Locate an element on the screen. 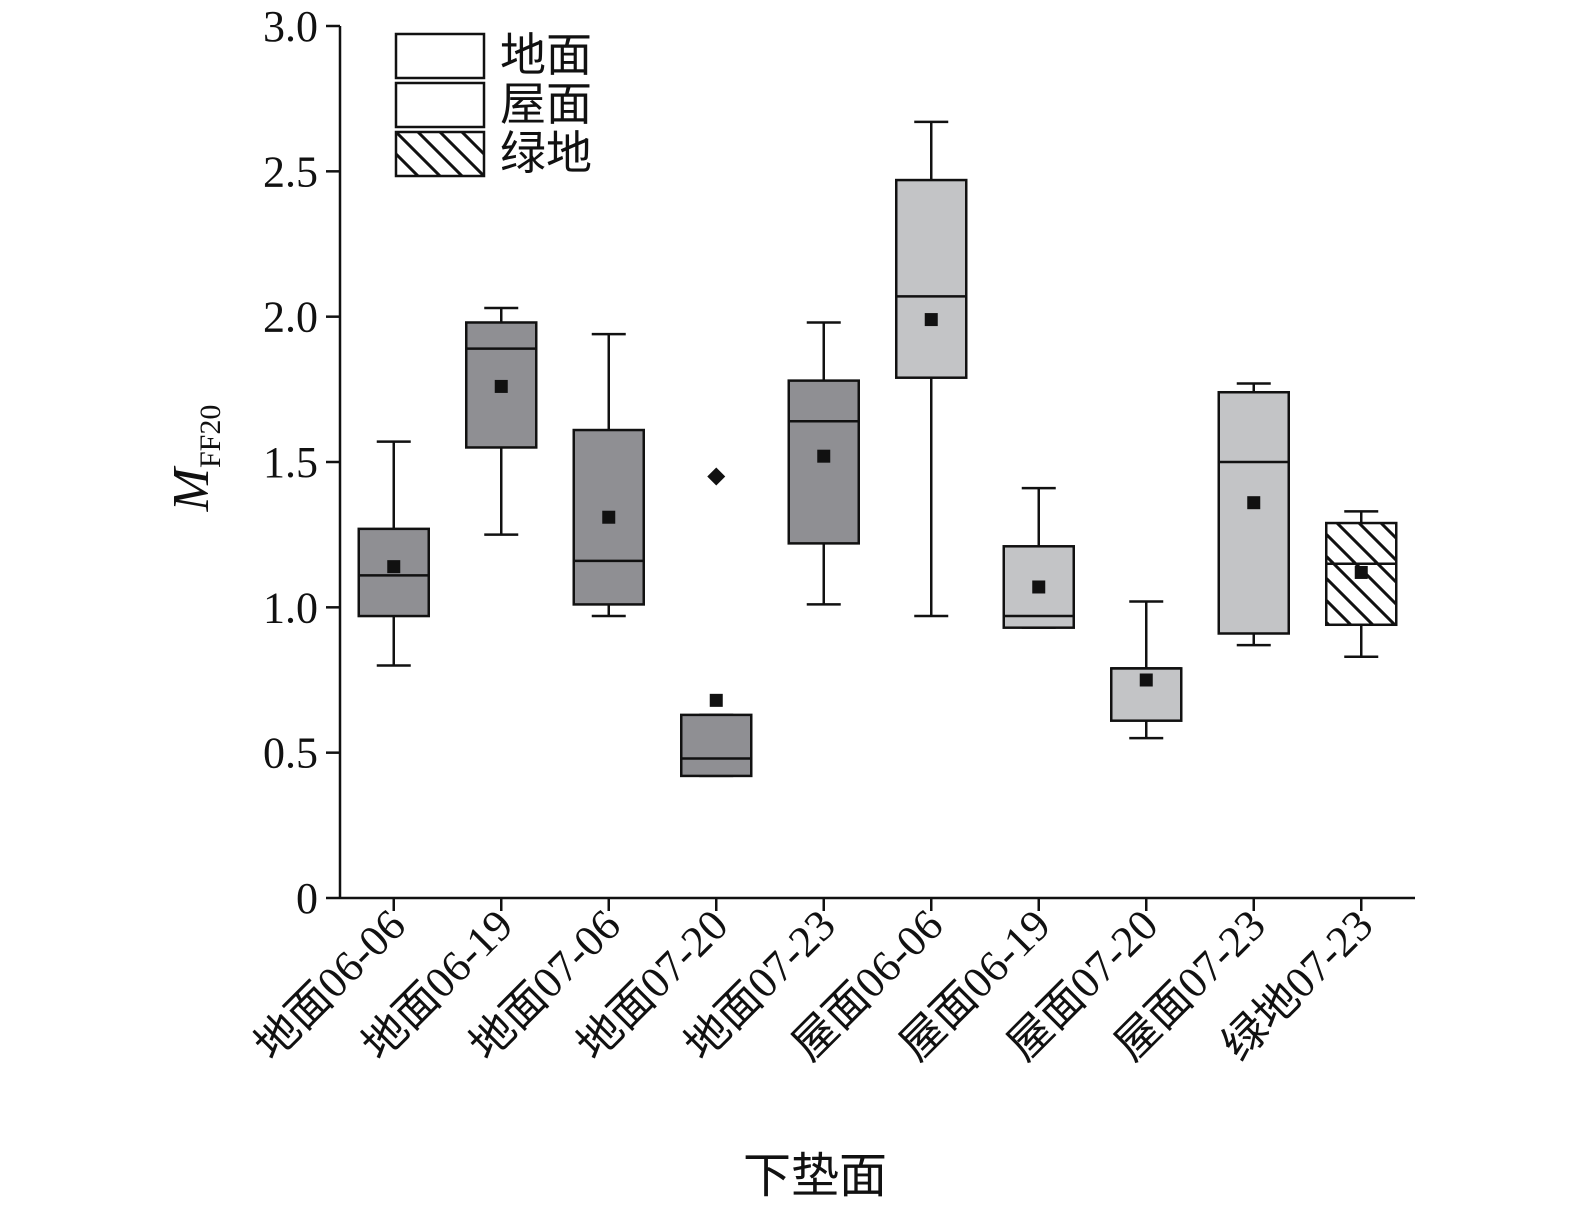  y-tick-label: 2.5 is located at coordinates (290, 171).